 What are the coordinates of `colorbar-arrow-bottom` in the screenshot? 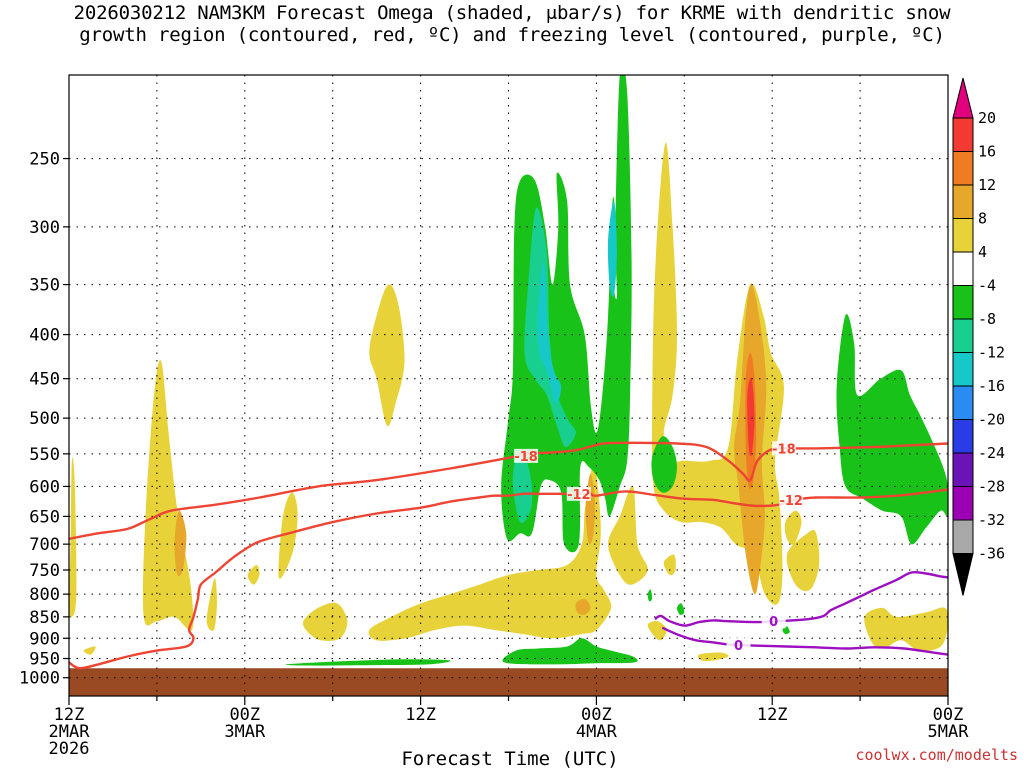 It's located at (963, 574).